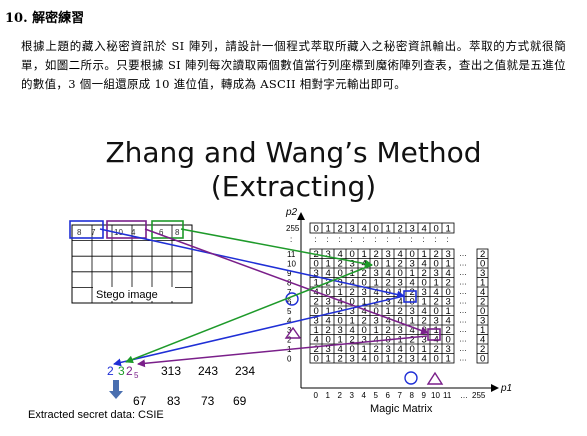 Image resolution: width=587 pixels, height=436 pixels. Describe the element at coordinates (424, 395) in the screenshot. I see `matrix-x-tick: 9` at that location.